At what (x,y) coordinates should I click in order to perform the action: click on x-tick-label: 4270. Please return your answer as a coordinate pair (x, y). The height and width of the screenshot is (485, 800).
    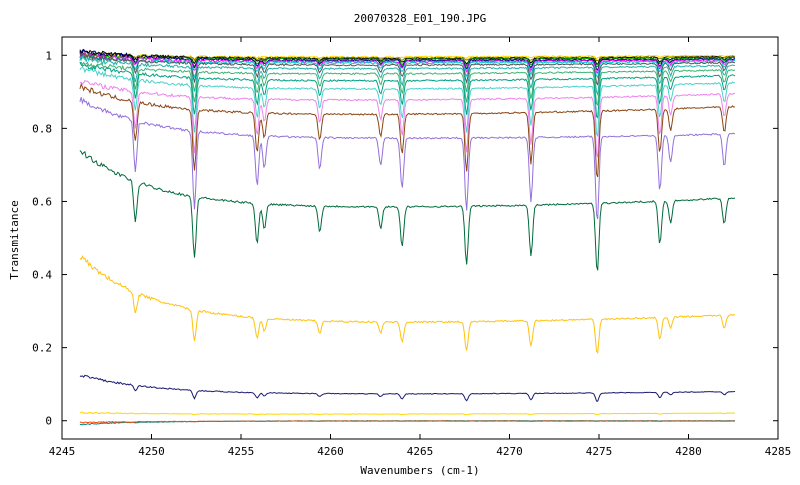
    Looking at the image, I should click on (509, 451).